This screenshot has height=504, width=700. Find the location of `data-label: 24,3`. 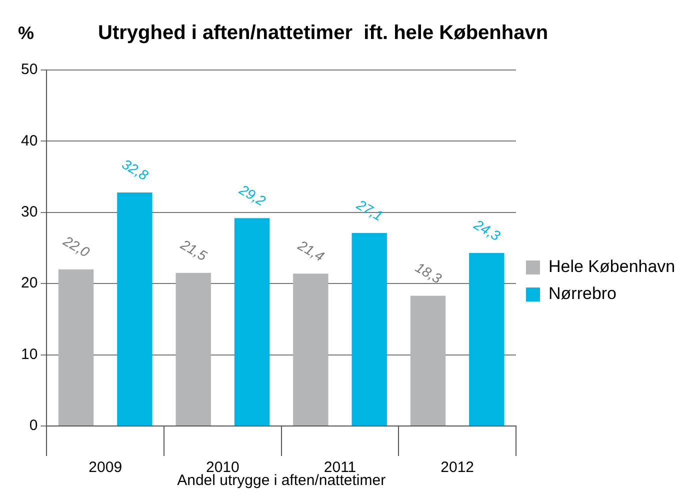

data-label: 24,3 is located at coordinates (487, 230).